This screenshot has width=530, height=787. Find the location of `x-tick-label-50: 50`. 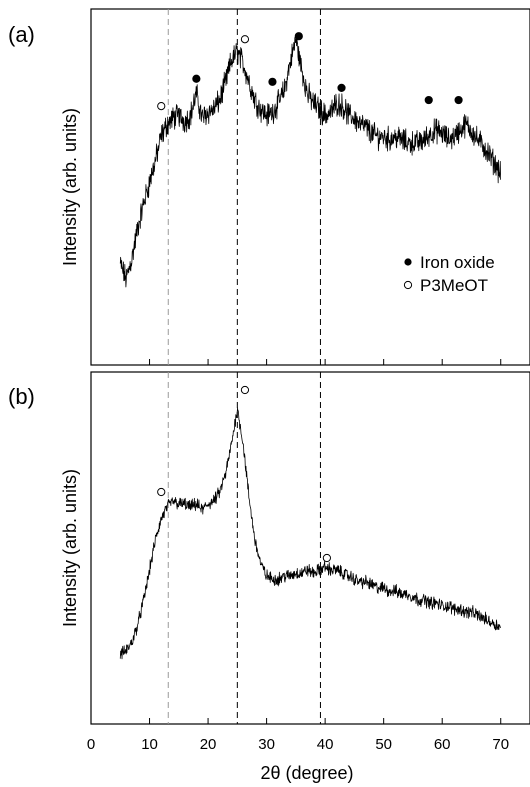

x-tick-label-50: 50 is located at coordinates (383, 744).